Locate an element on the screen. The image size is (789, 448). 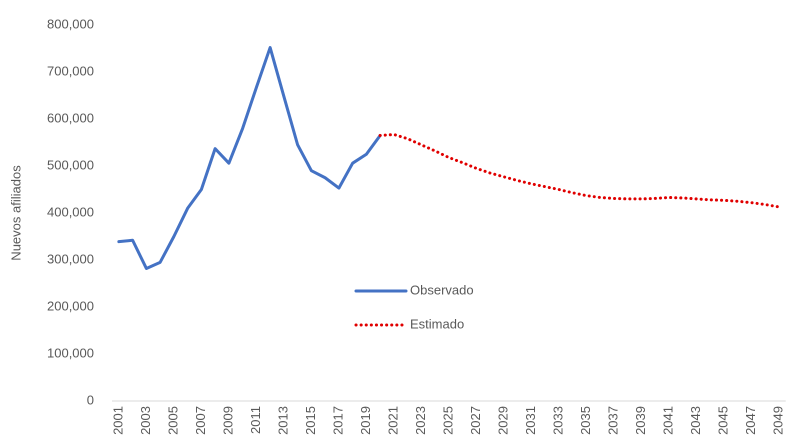
x-tick-label: 2023 is located at coordinates (420, 420).